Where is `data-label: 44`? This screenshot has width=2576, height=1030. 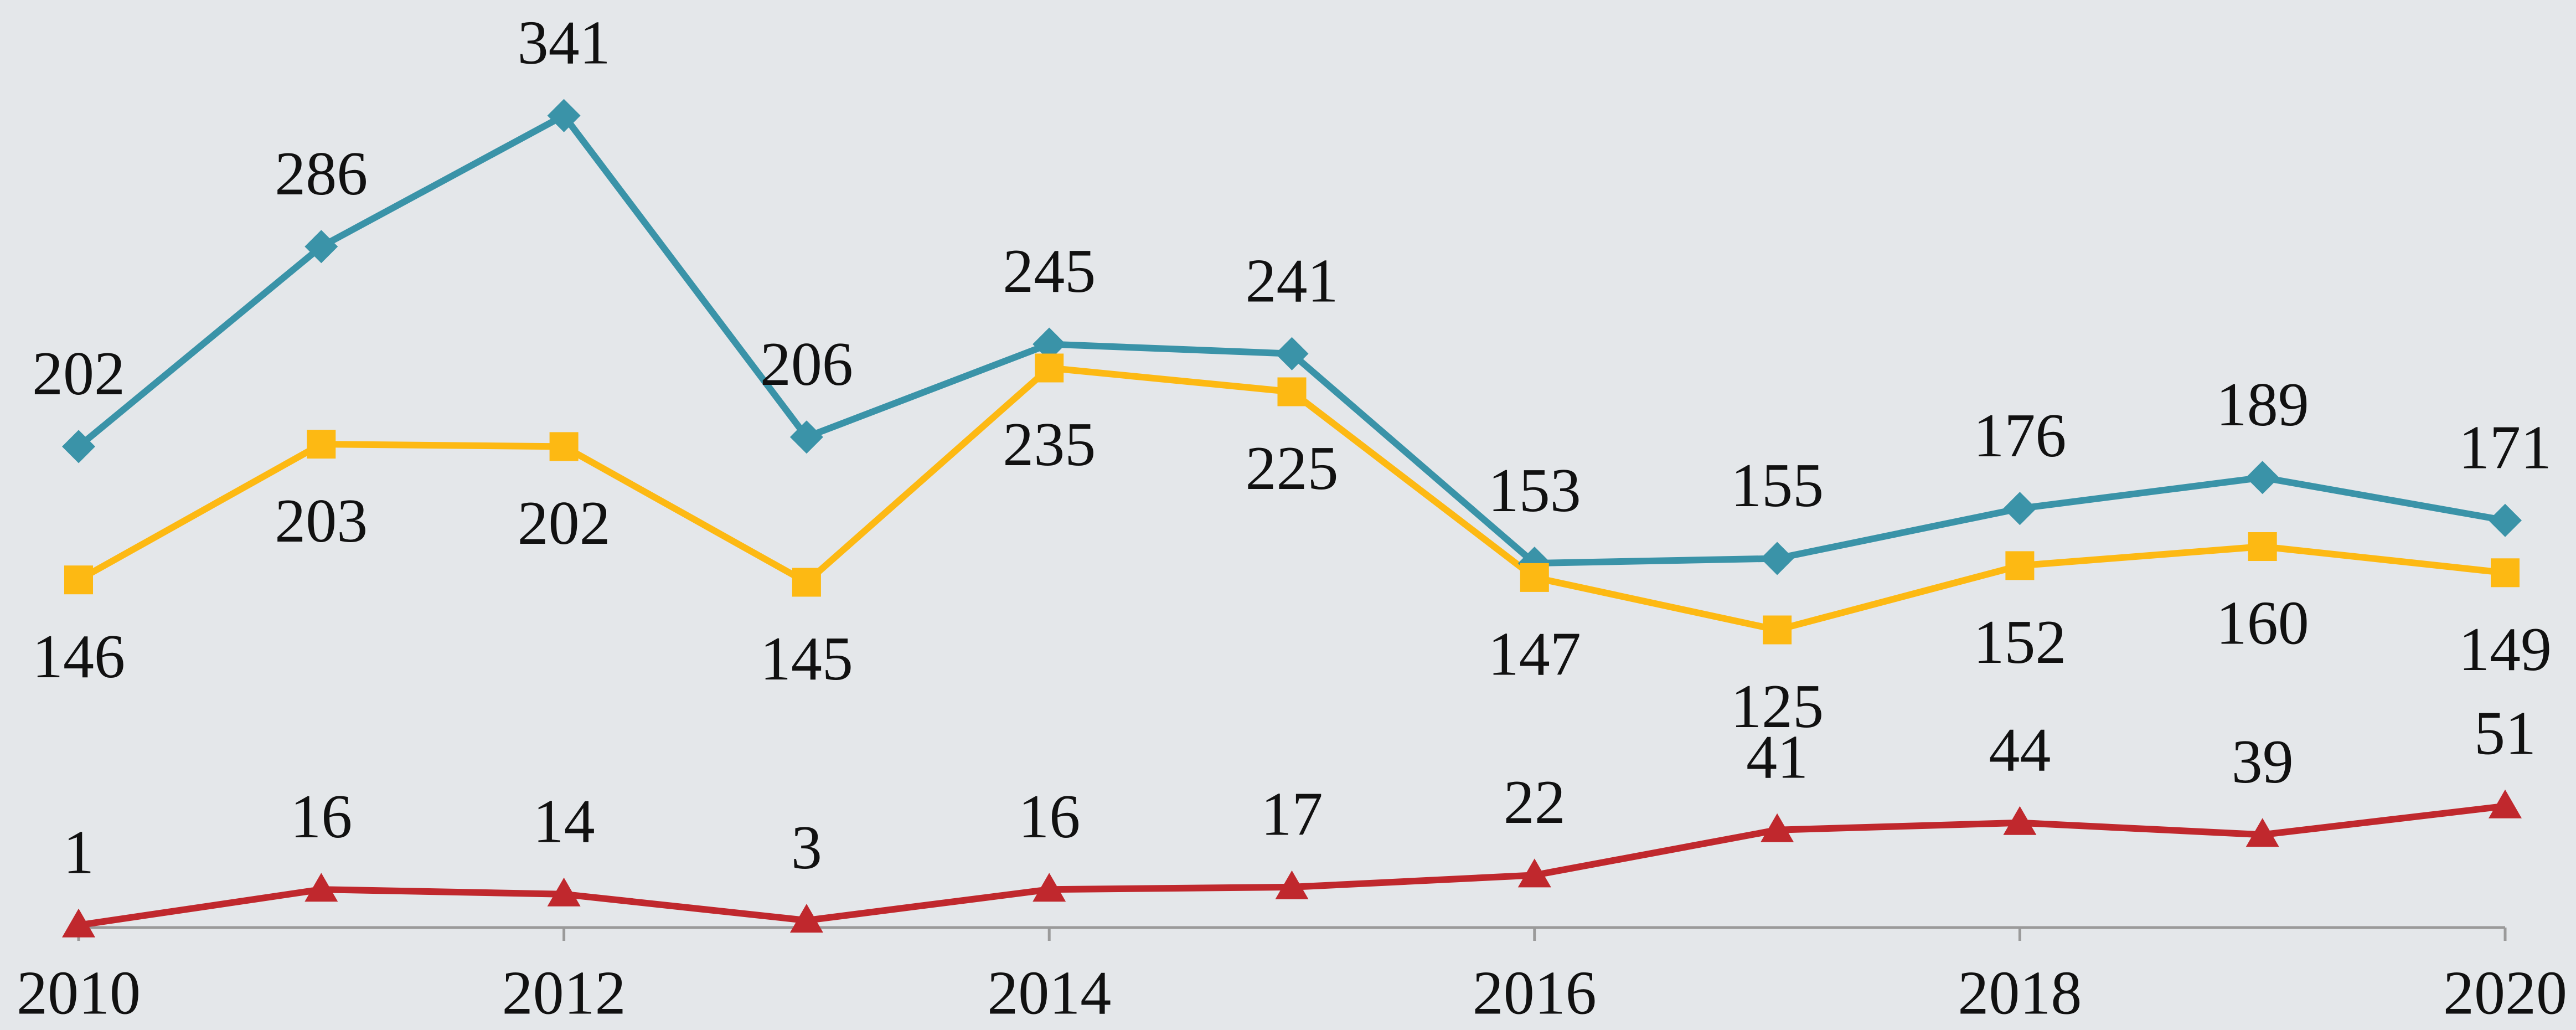 data-label: 44 is located at coordinates (2020, 750).